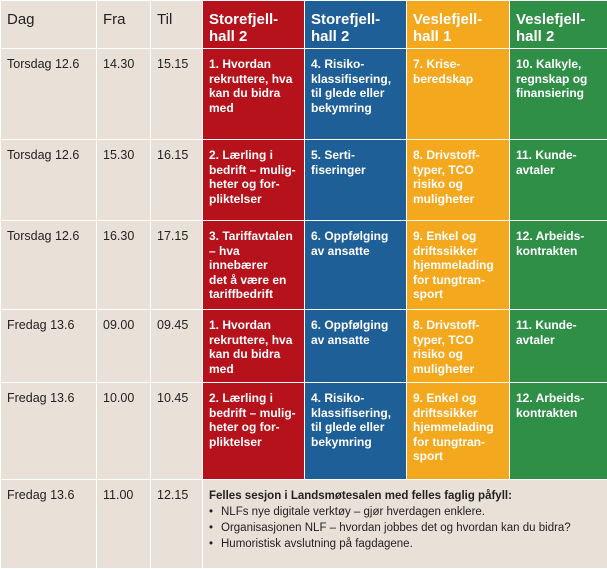  I want to click on session-line: pliktelser, so click(253, 442).